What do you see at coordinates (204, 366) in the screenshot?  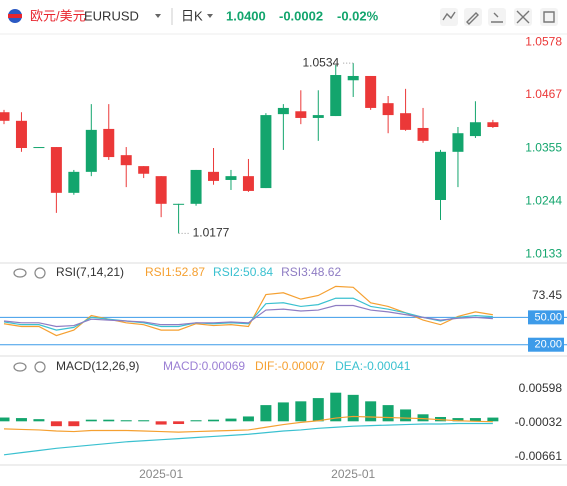 I see `legend-entry: MACD:0.00069` at bounding box center [204, 366].